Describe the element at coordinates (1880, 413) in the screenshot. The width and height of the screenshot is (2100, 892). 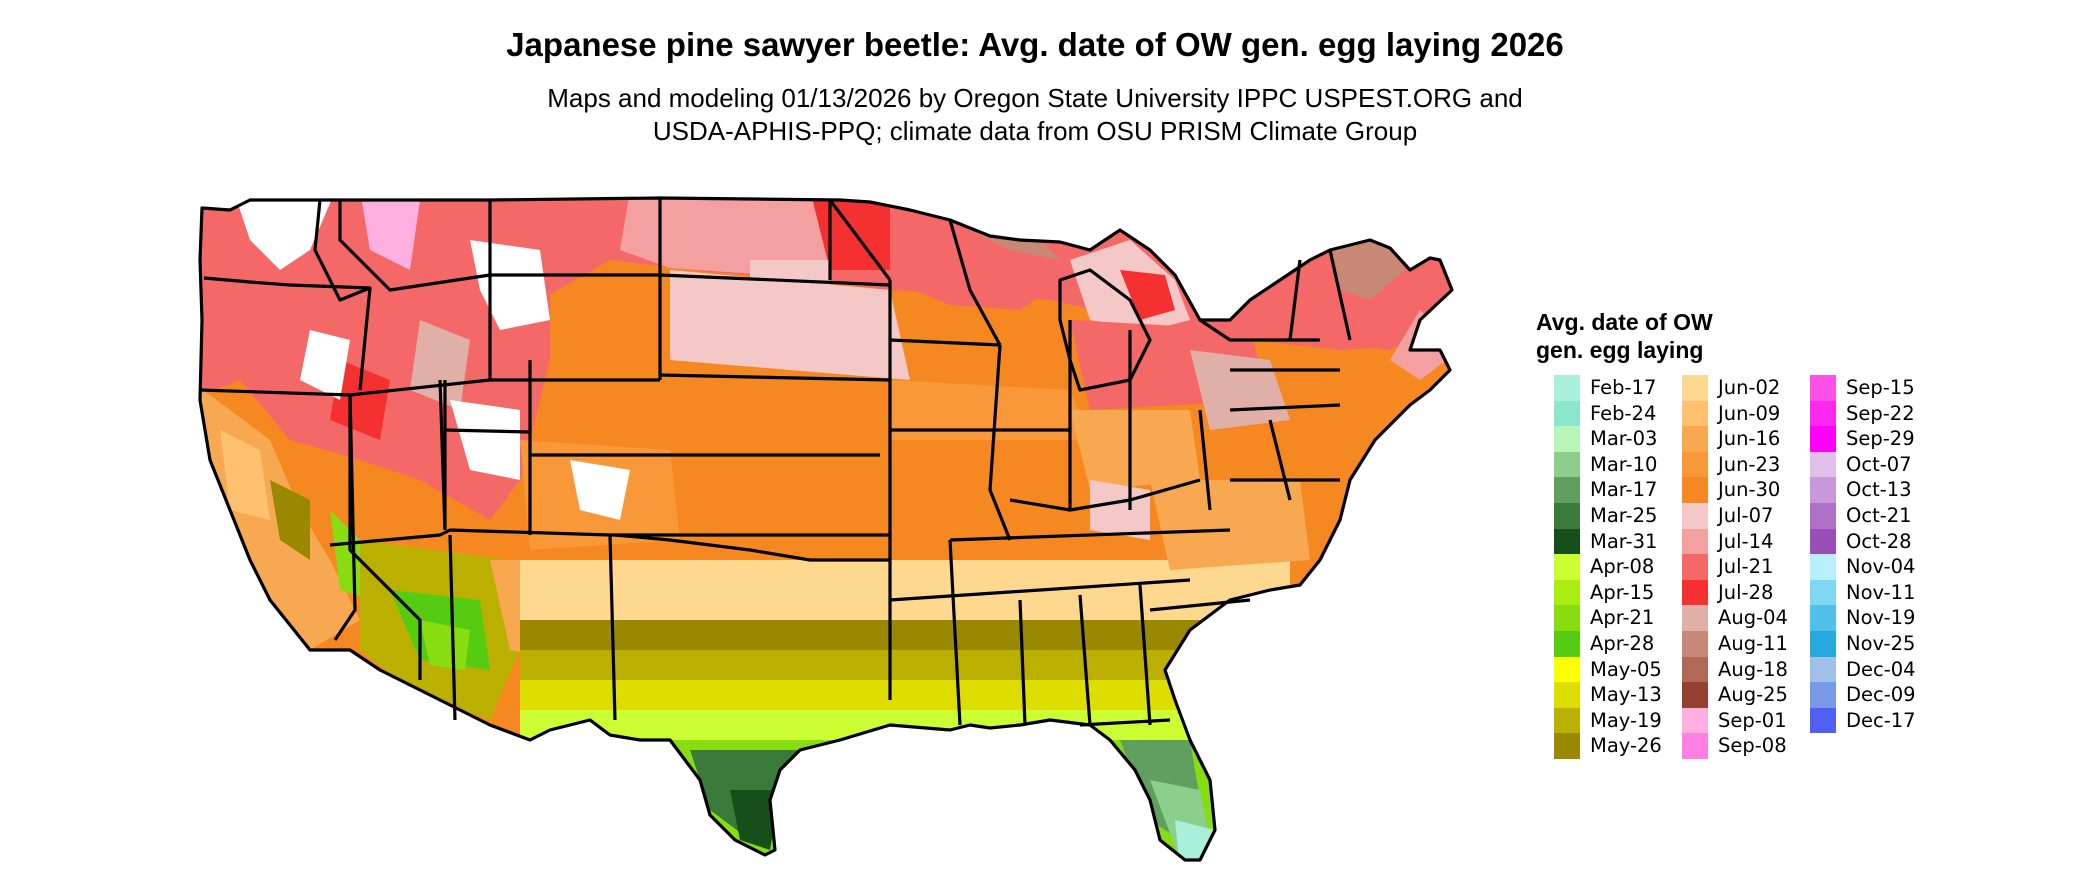
I see `legend-label: Sep-22` at that location.